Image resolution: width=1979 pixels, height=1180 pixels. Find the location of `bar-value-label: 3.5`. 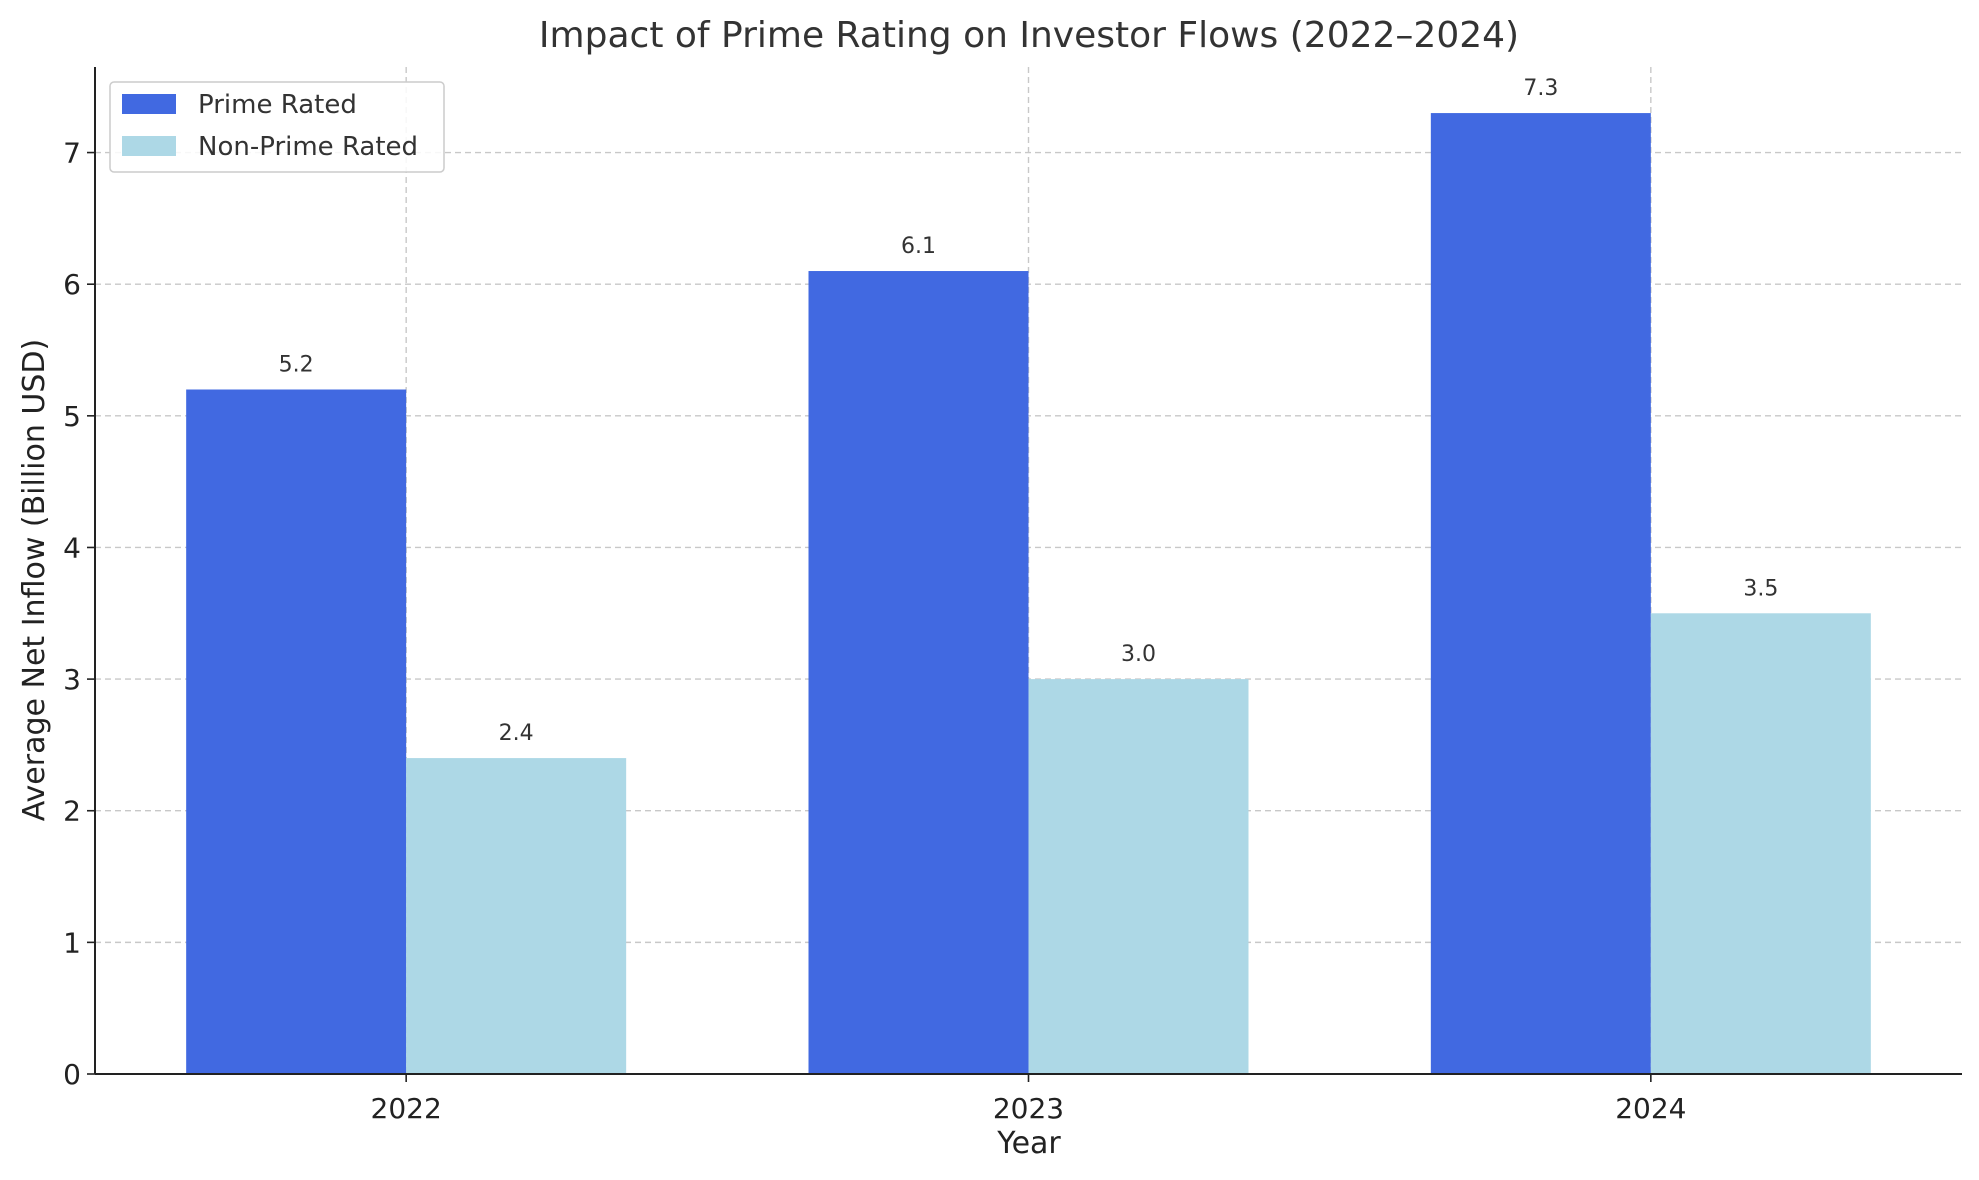

bar-value-label: 3.5 is located at coordinates (1760, 588).